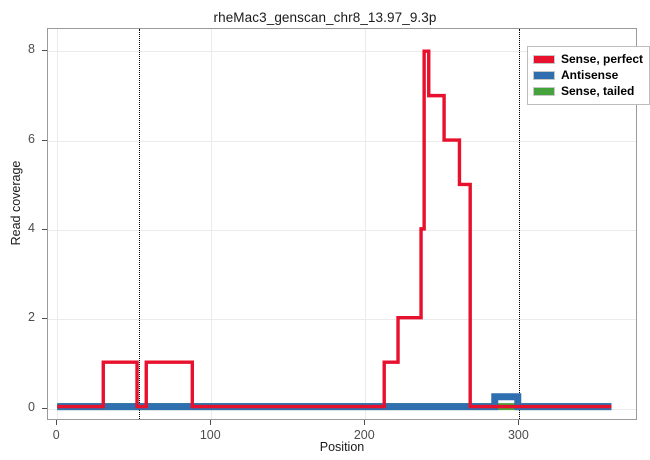 The width and height of the screenshot is (650, 460). What do you see at coordinates (16, 203) in the screenshot?
I see `y-axis-title: Read coverage` at bounding box center [16, 203].